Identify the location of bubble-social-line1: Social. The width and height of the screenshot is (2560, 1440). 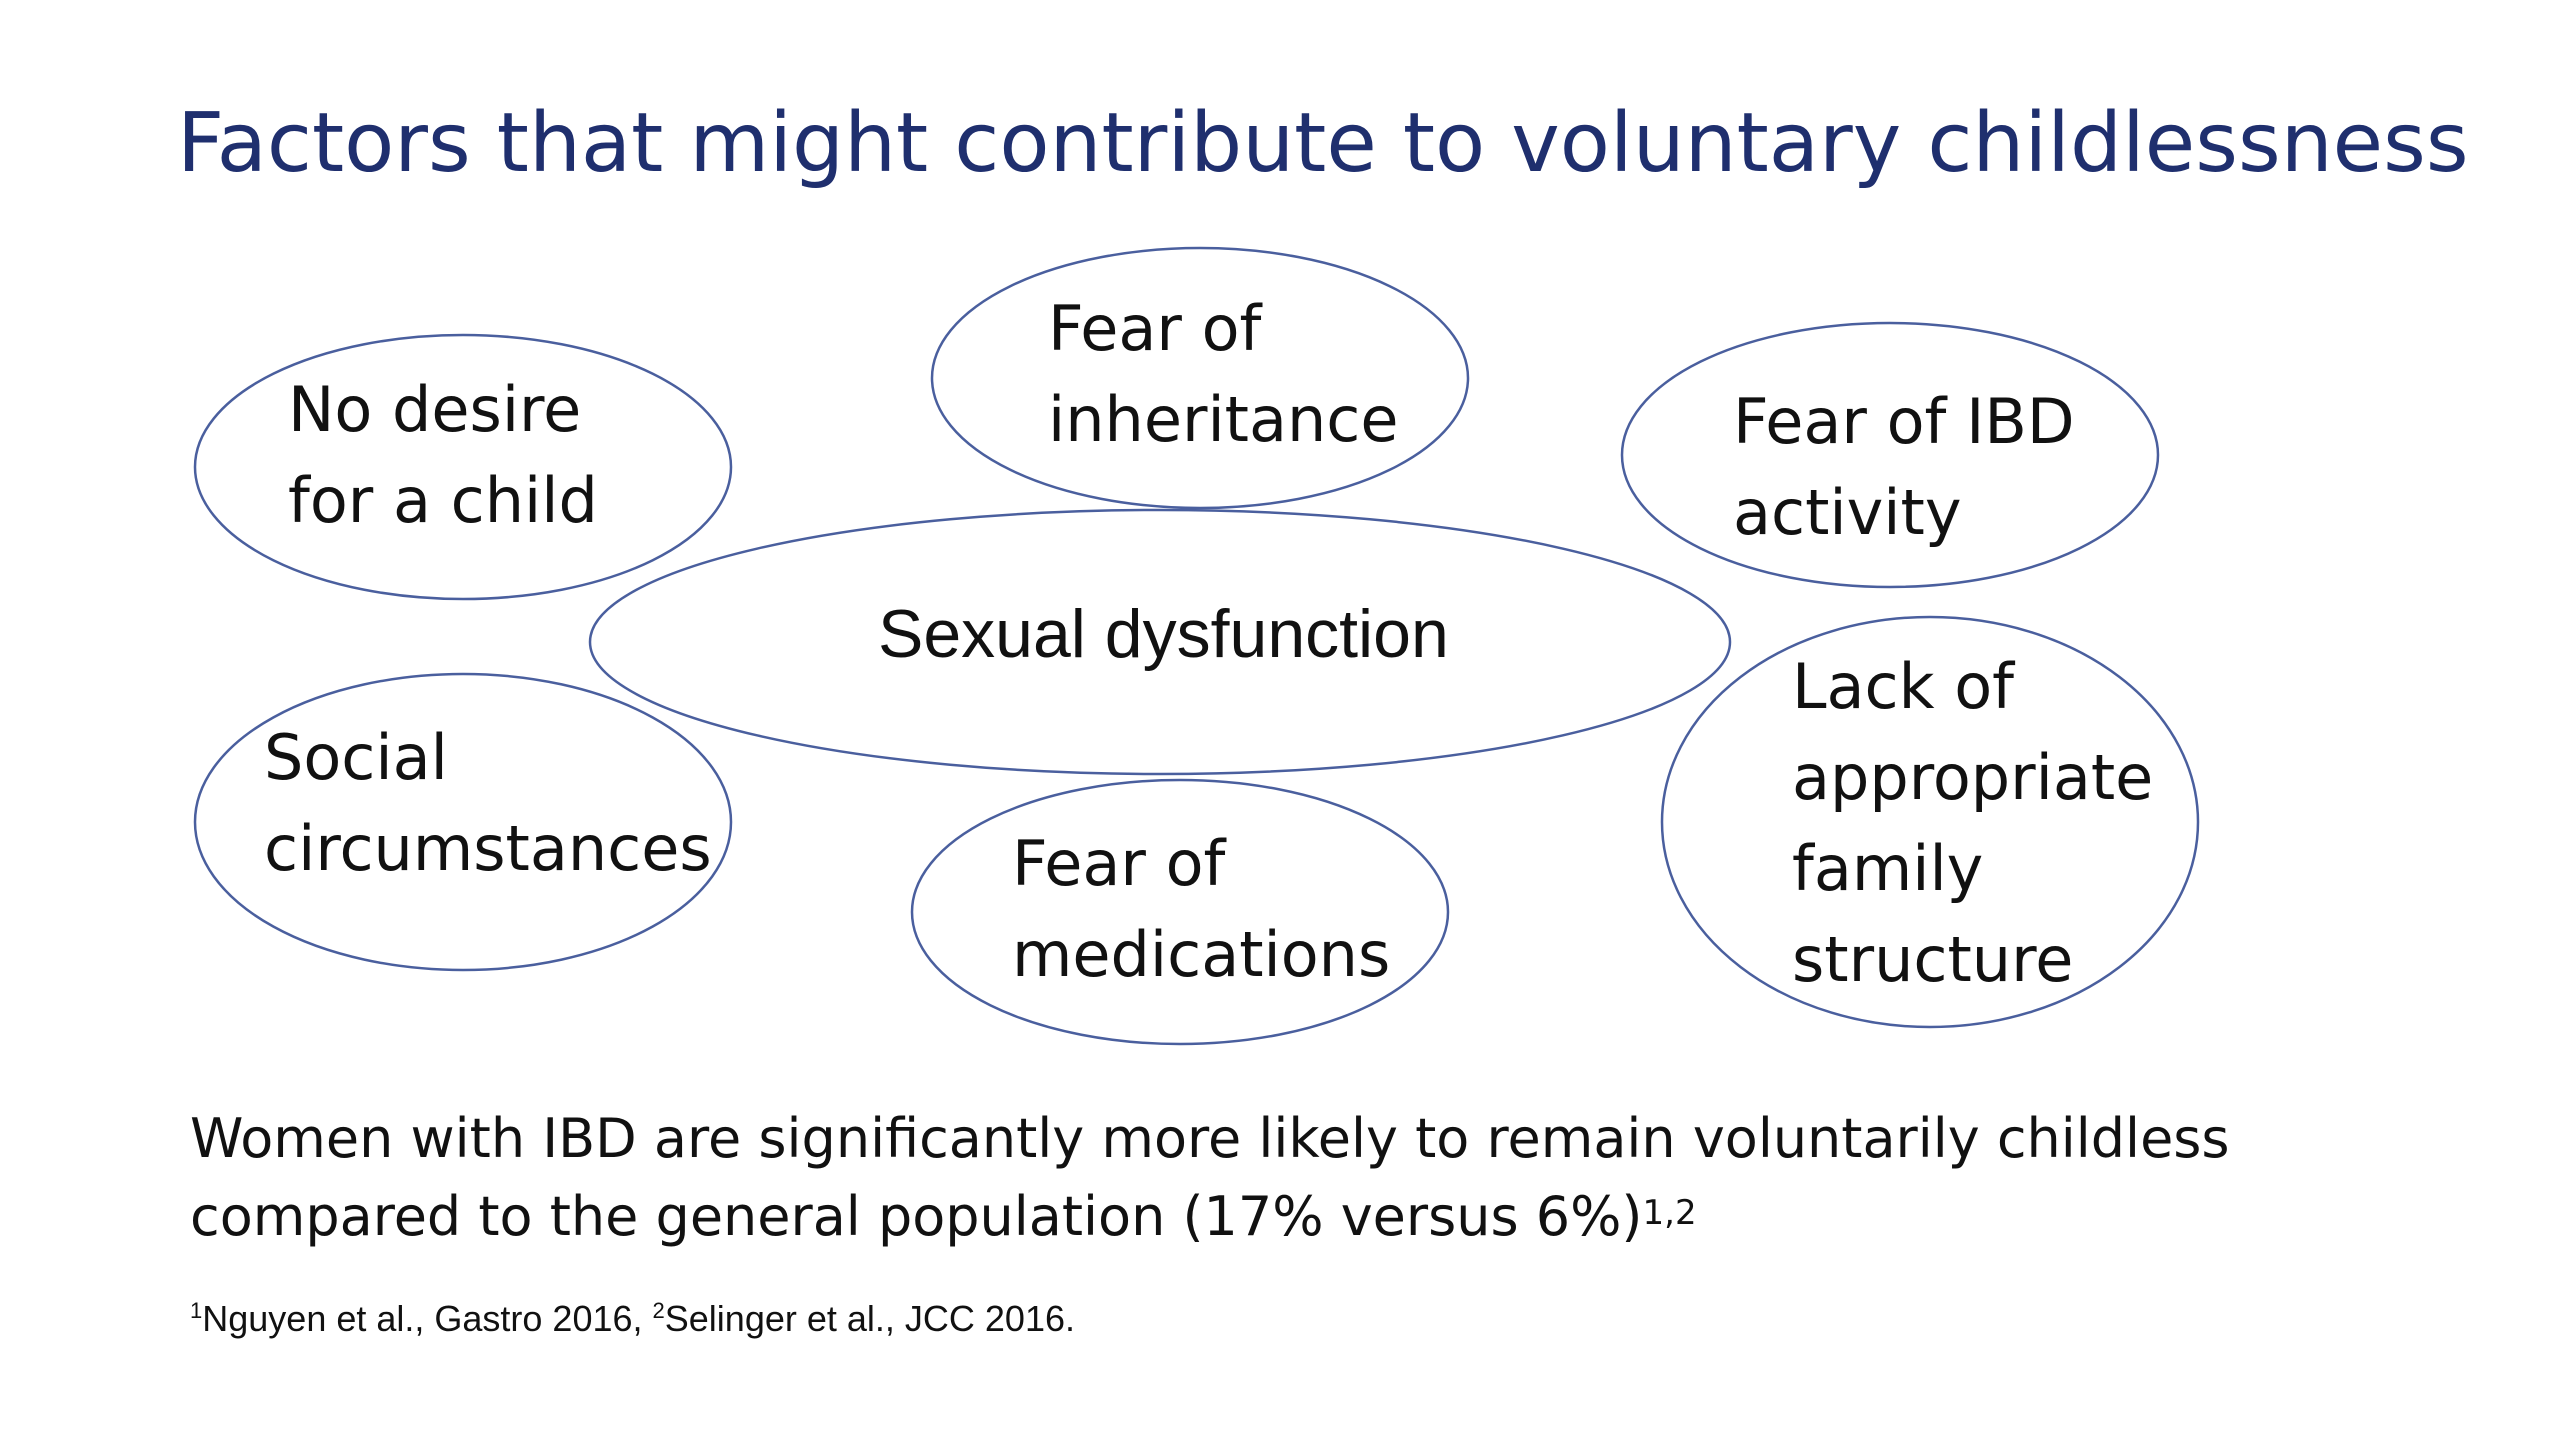
(356, 757).